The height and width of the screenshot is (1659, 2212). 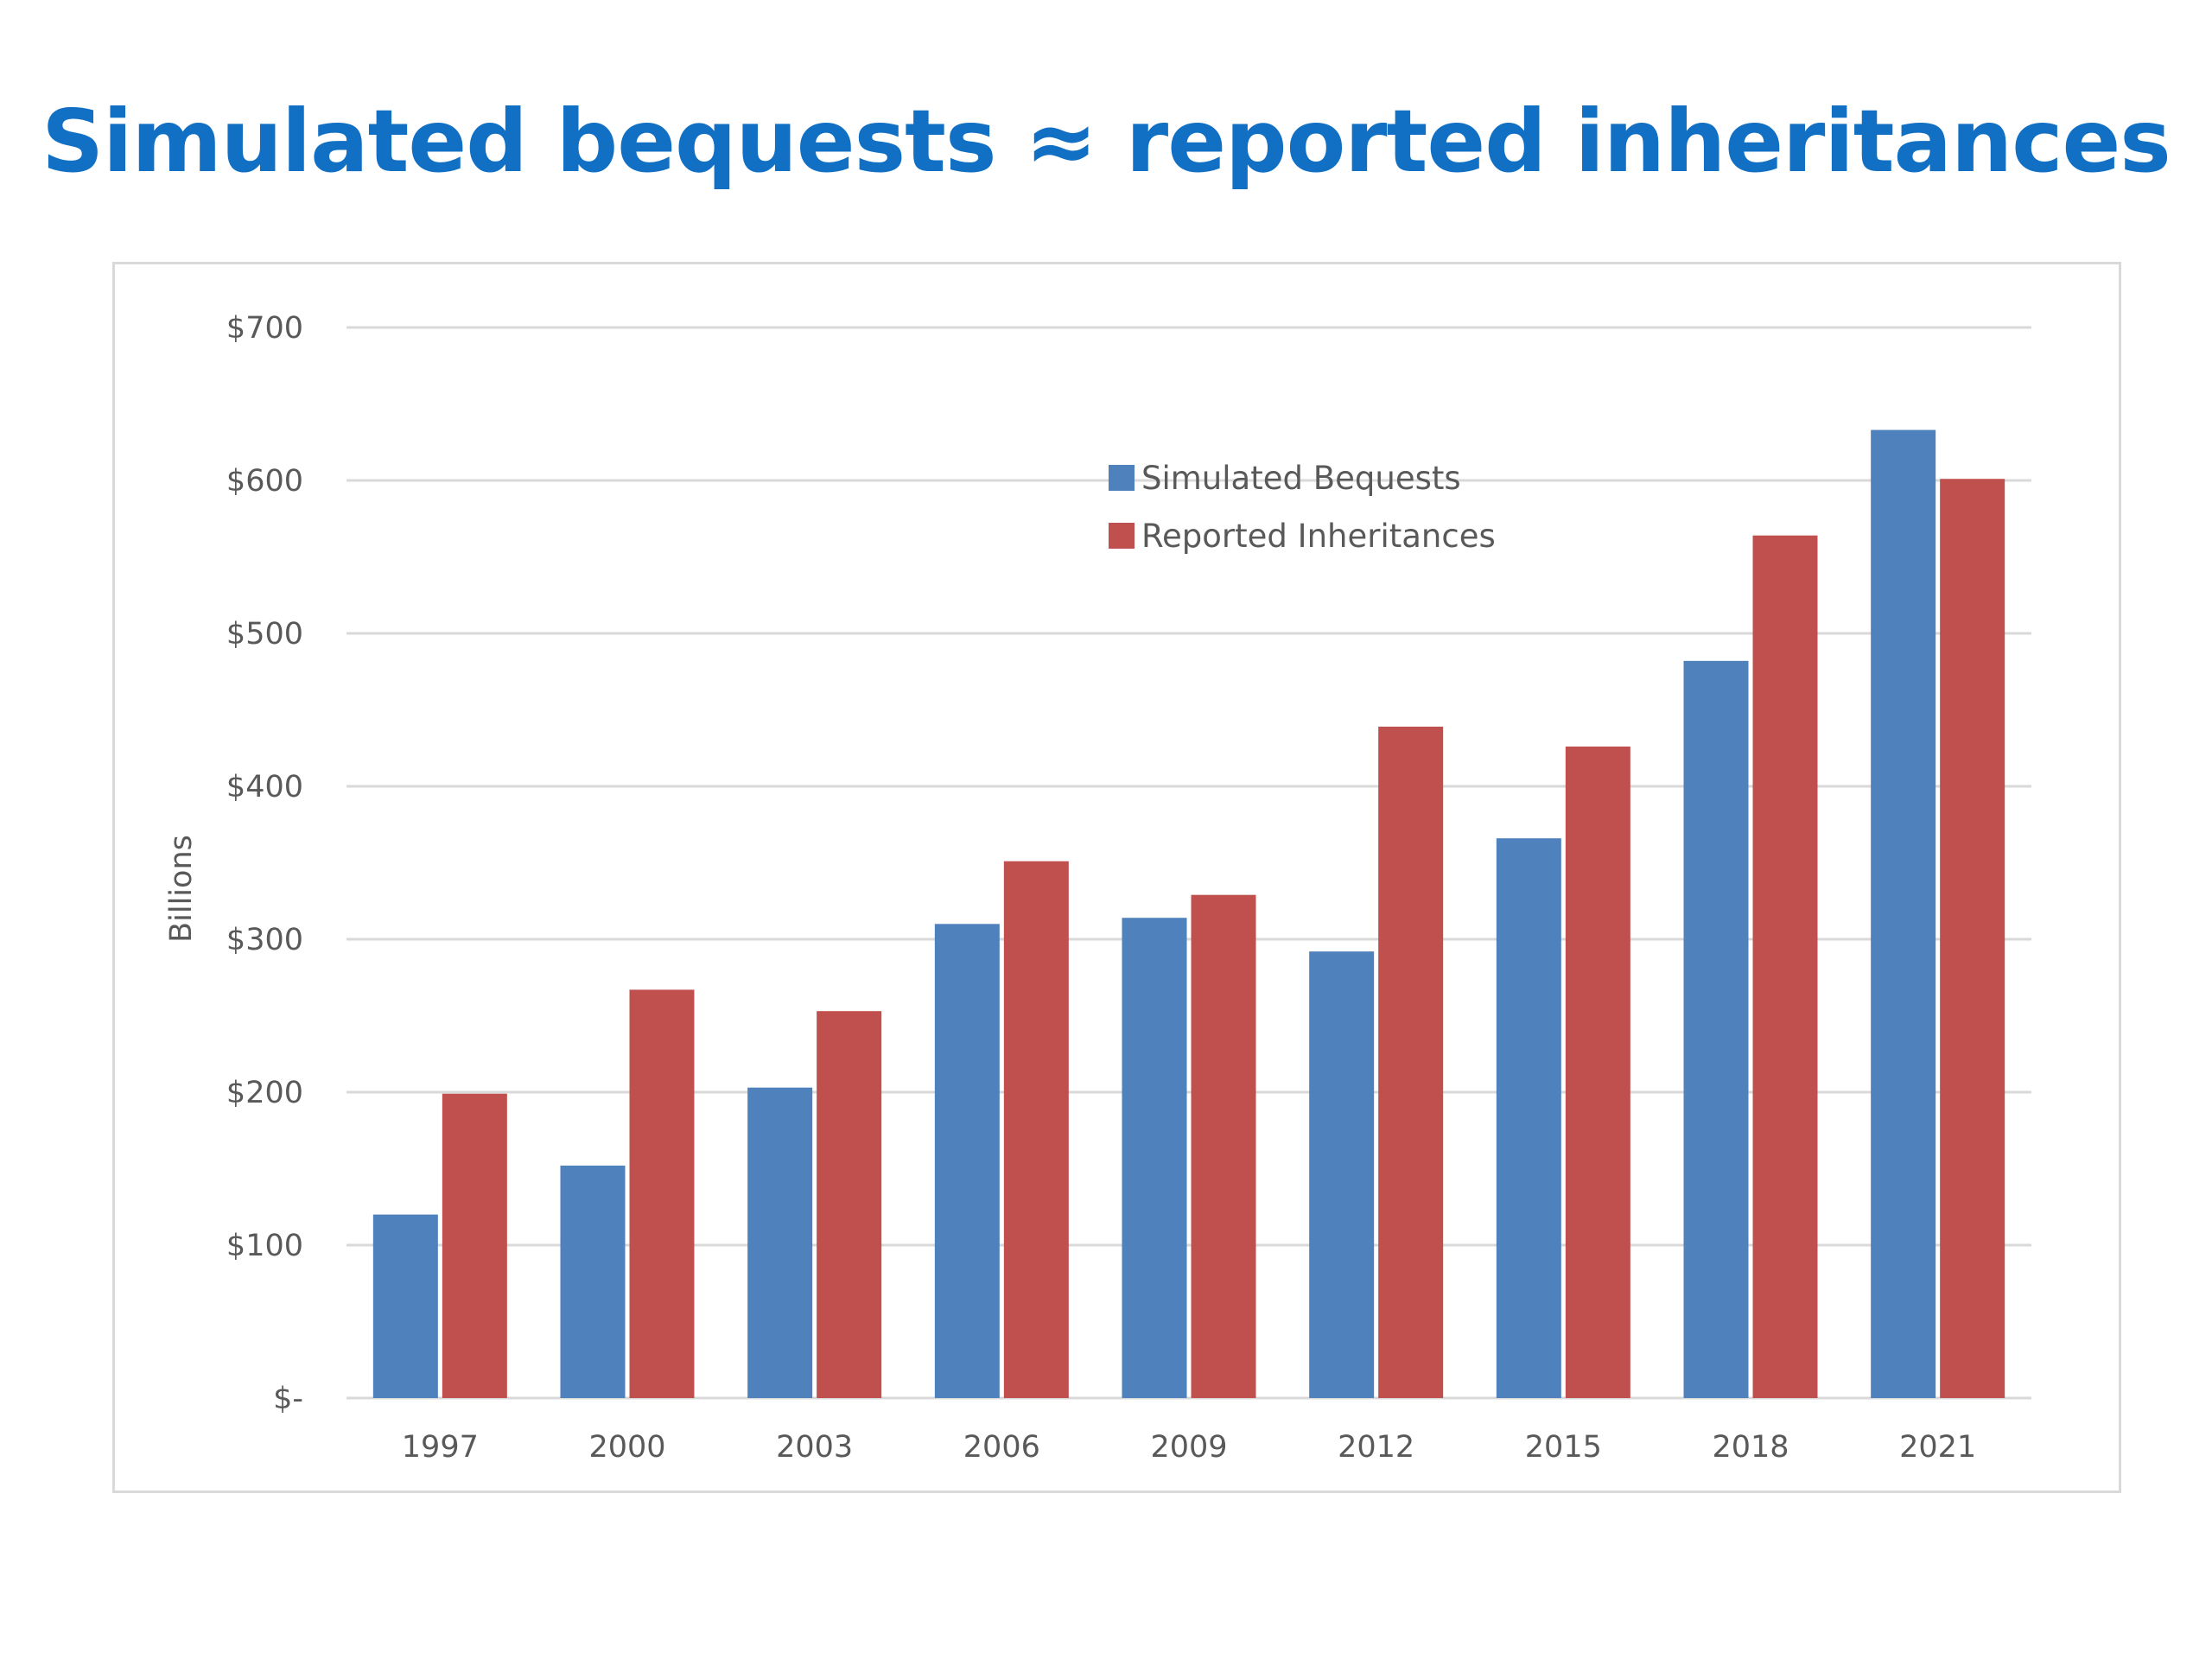 I want to click on bar-reported-inheritances-2000, so click(x=662, y=1193).